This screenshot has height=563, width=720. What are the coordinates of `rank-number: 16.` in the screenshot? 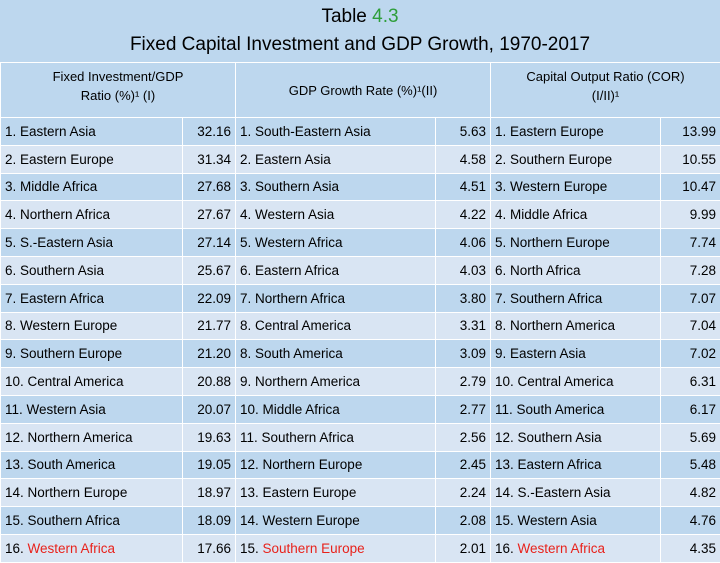 It's located at (16, 548).